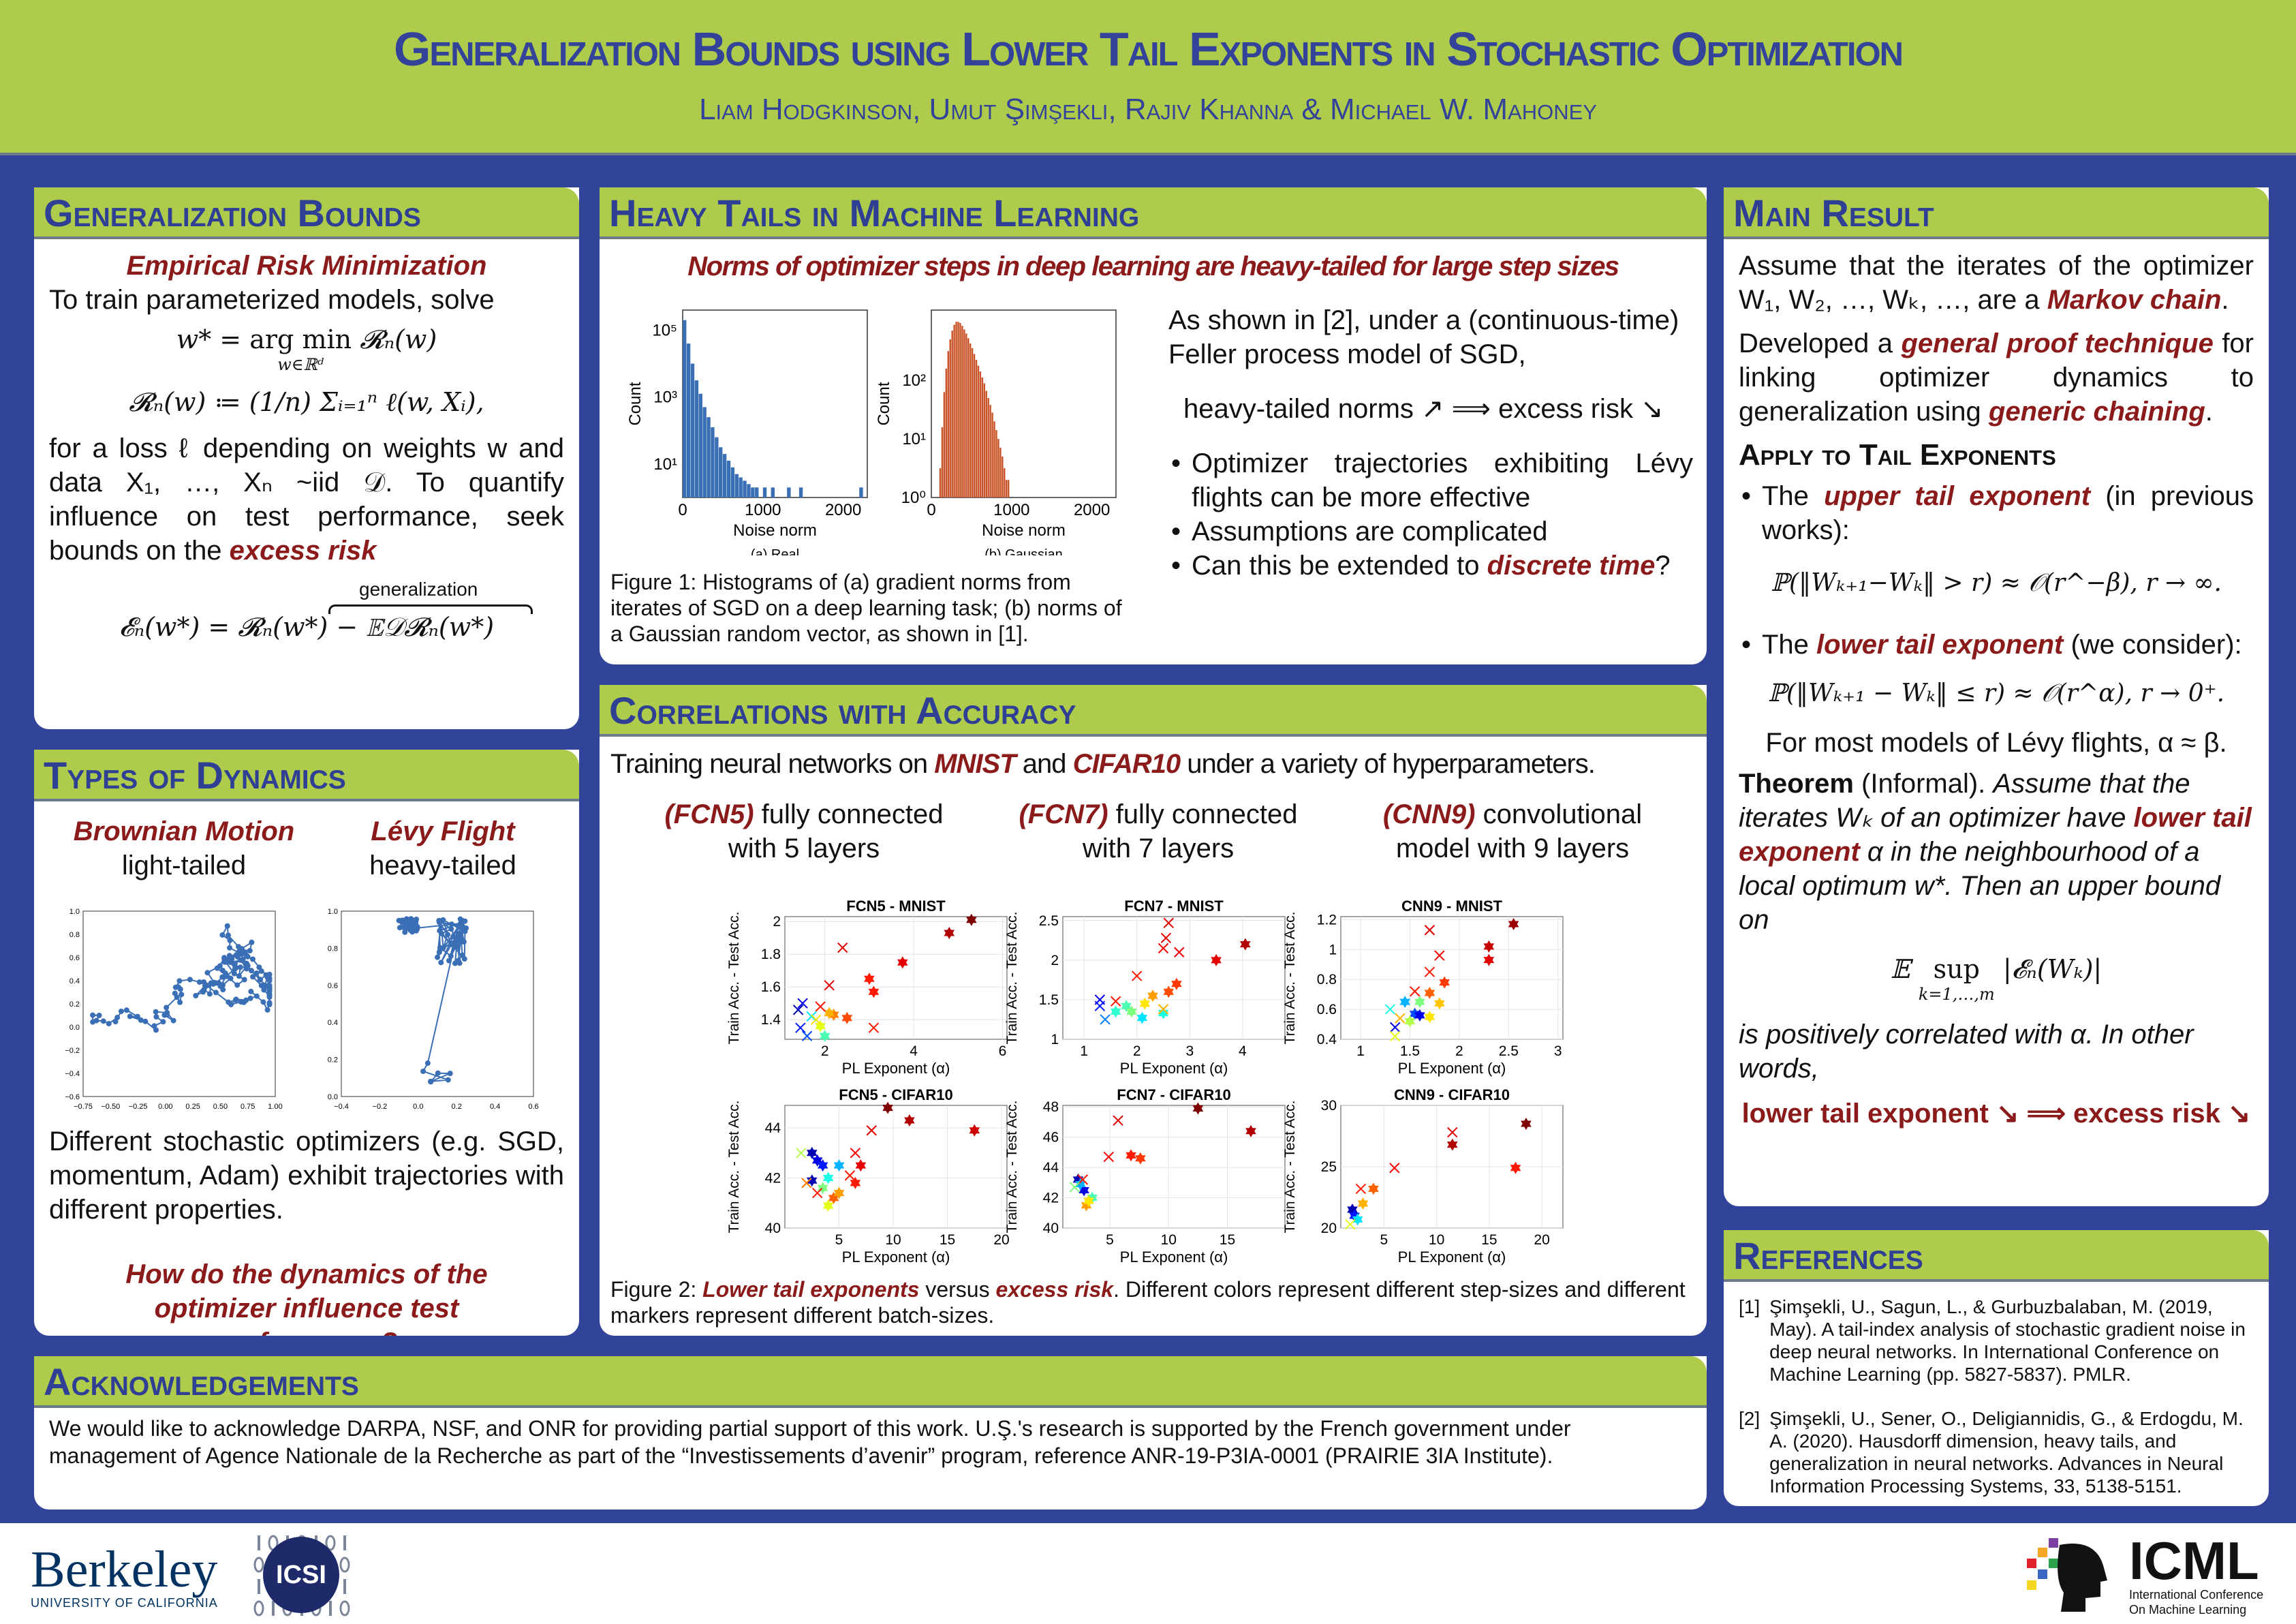 The height and width of the screenshot is (1624, 2296). Describe the element at coordinates (331, 1543) in the screenshot. I see `binary-zero-mark` at that location.